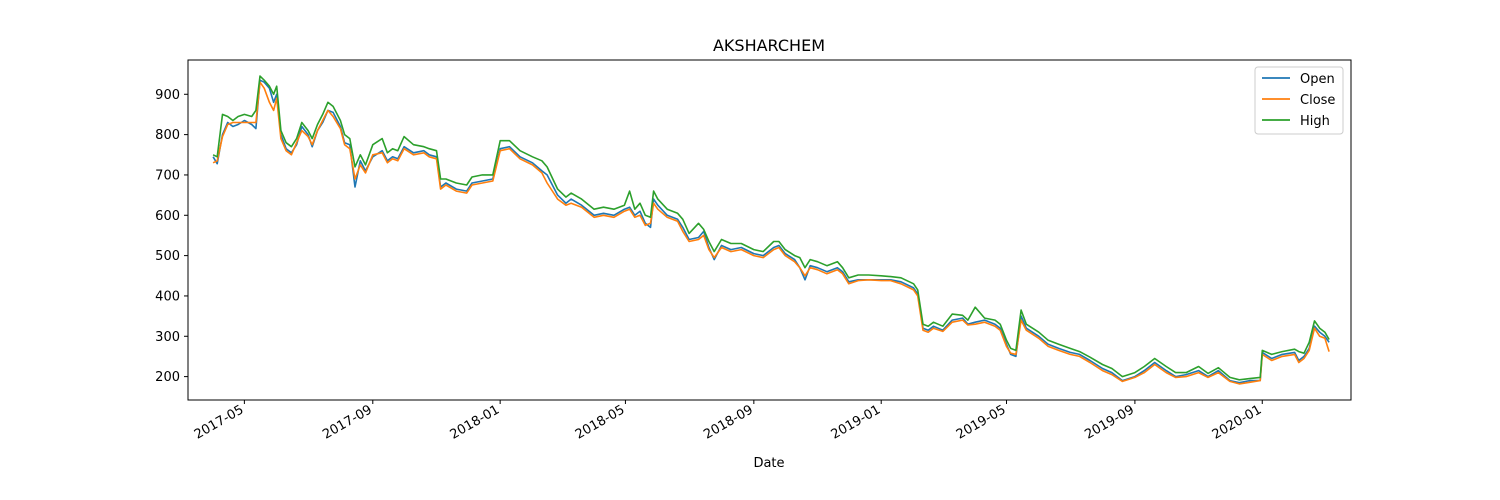 The image size is (1500, 500). I want to click on chart-title: AKSHARCHEM, so click(769, 45).